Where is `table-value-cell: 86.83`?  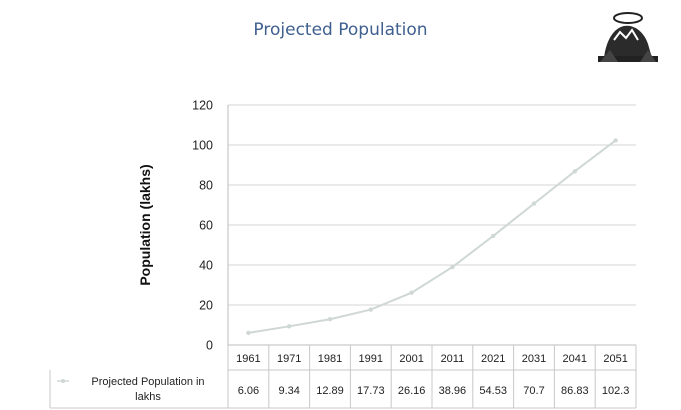
table-value-cell: 86.83 is located at coordinates (575, 391).